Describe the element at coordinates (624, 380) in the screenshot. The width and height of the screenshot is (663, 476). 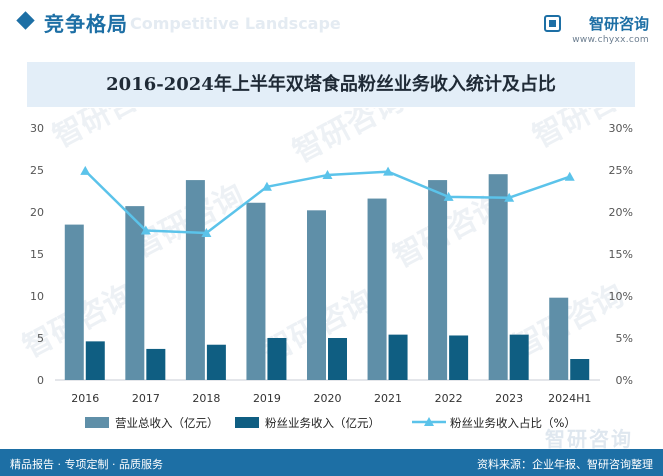
I see `y-right-tick-label: 0%` at that location.